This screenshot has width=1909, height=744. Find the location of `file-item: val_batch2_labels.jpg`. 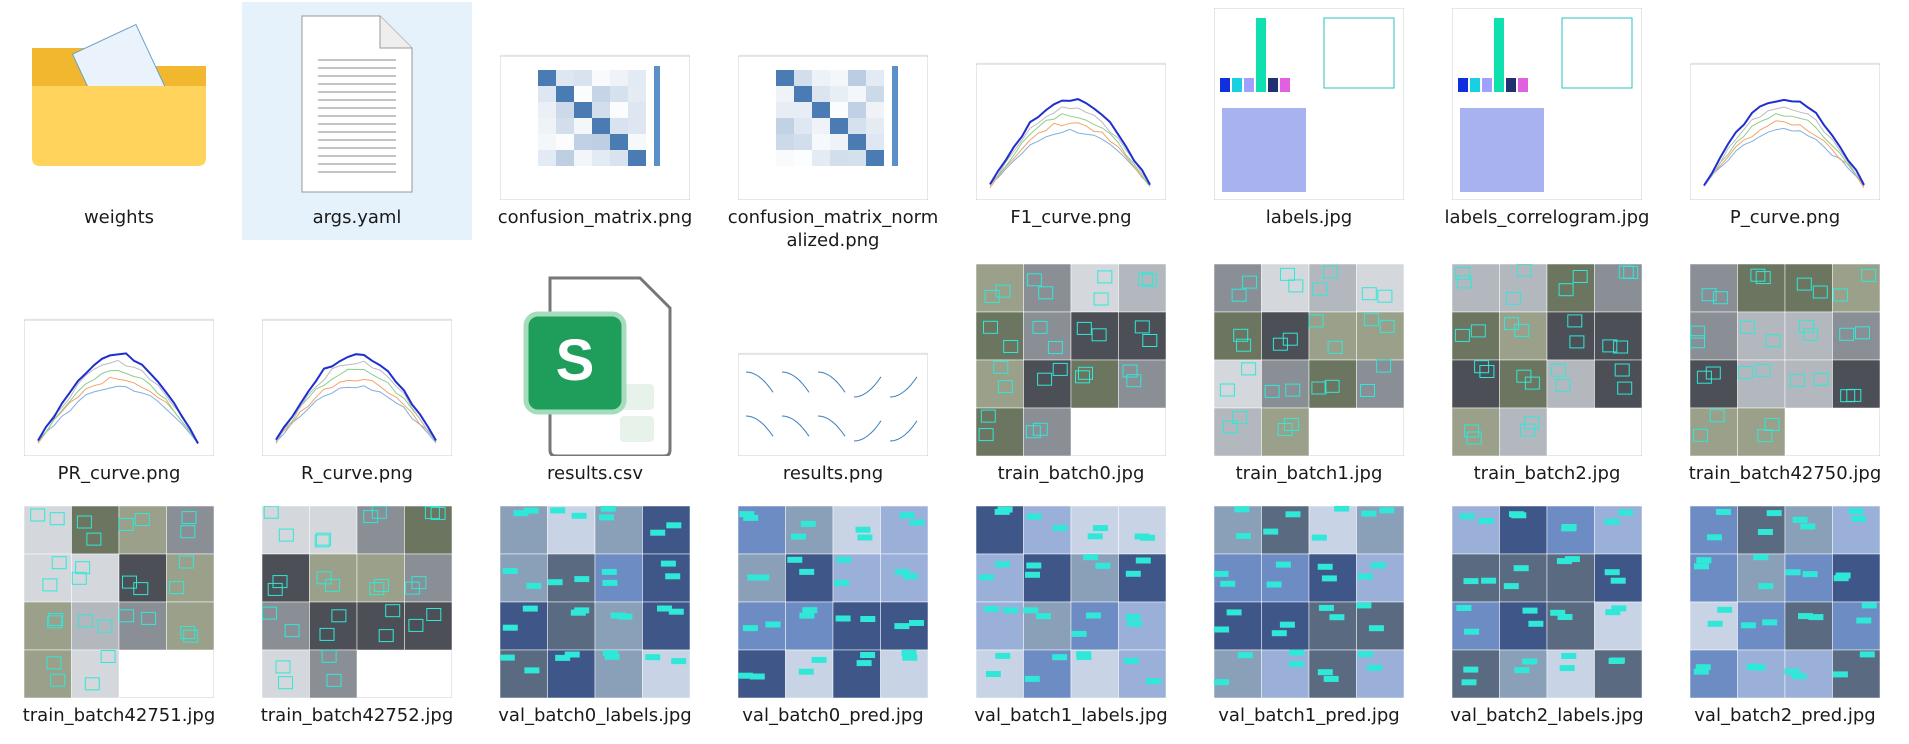

file-item: val_batch2_labels.jpg is located at coordinates (1547, 619).